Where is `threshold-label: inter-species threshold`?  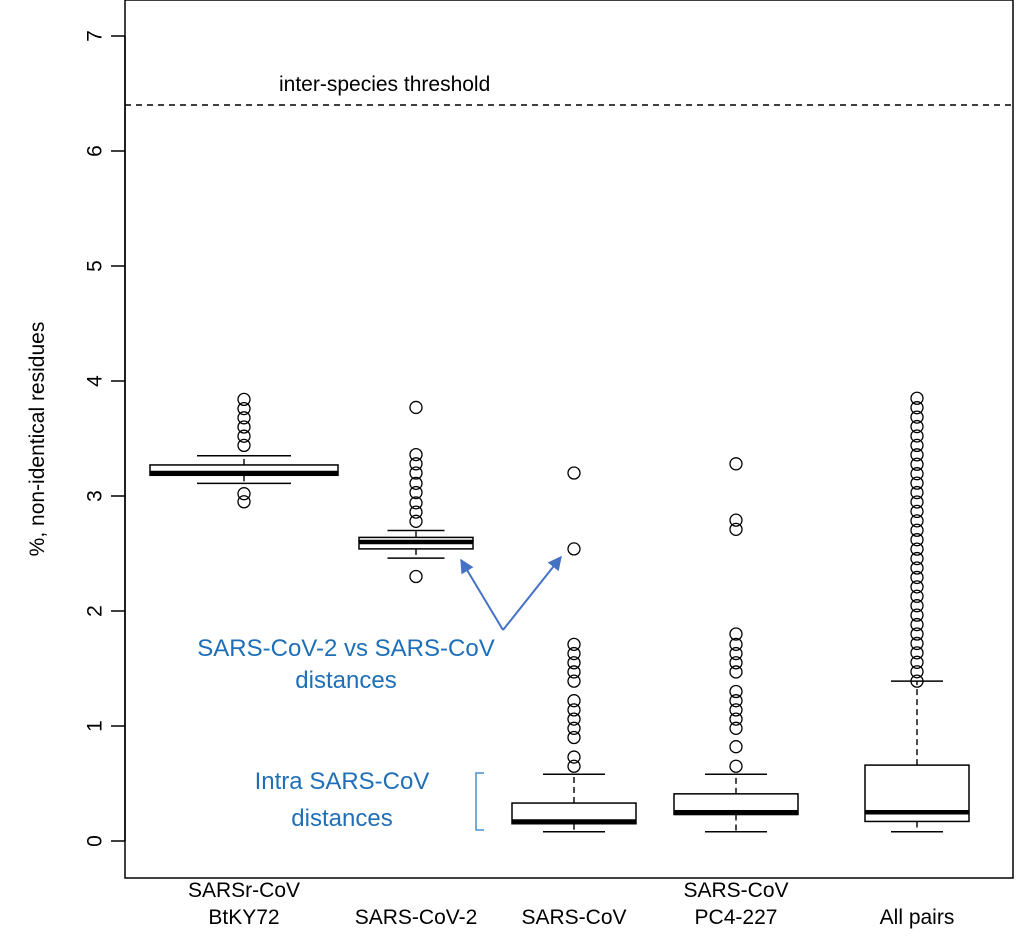 threshold-label: inter-species threshold is located at coordinates (384, 84).